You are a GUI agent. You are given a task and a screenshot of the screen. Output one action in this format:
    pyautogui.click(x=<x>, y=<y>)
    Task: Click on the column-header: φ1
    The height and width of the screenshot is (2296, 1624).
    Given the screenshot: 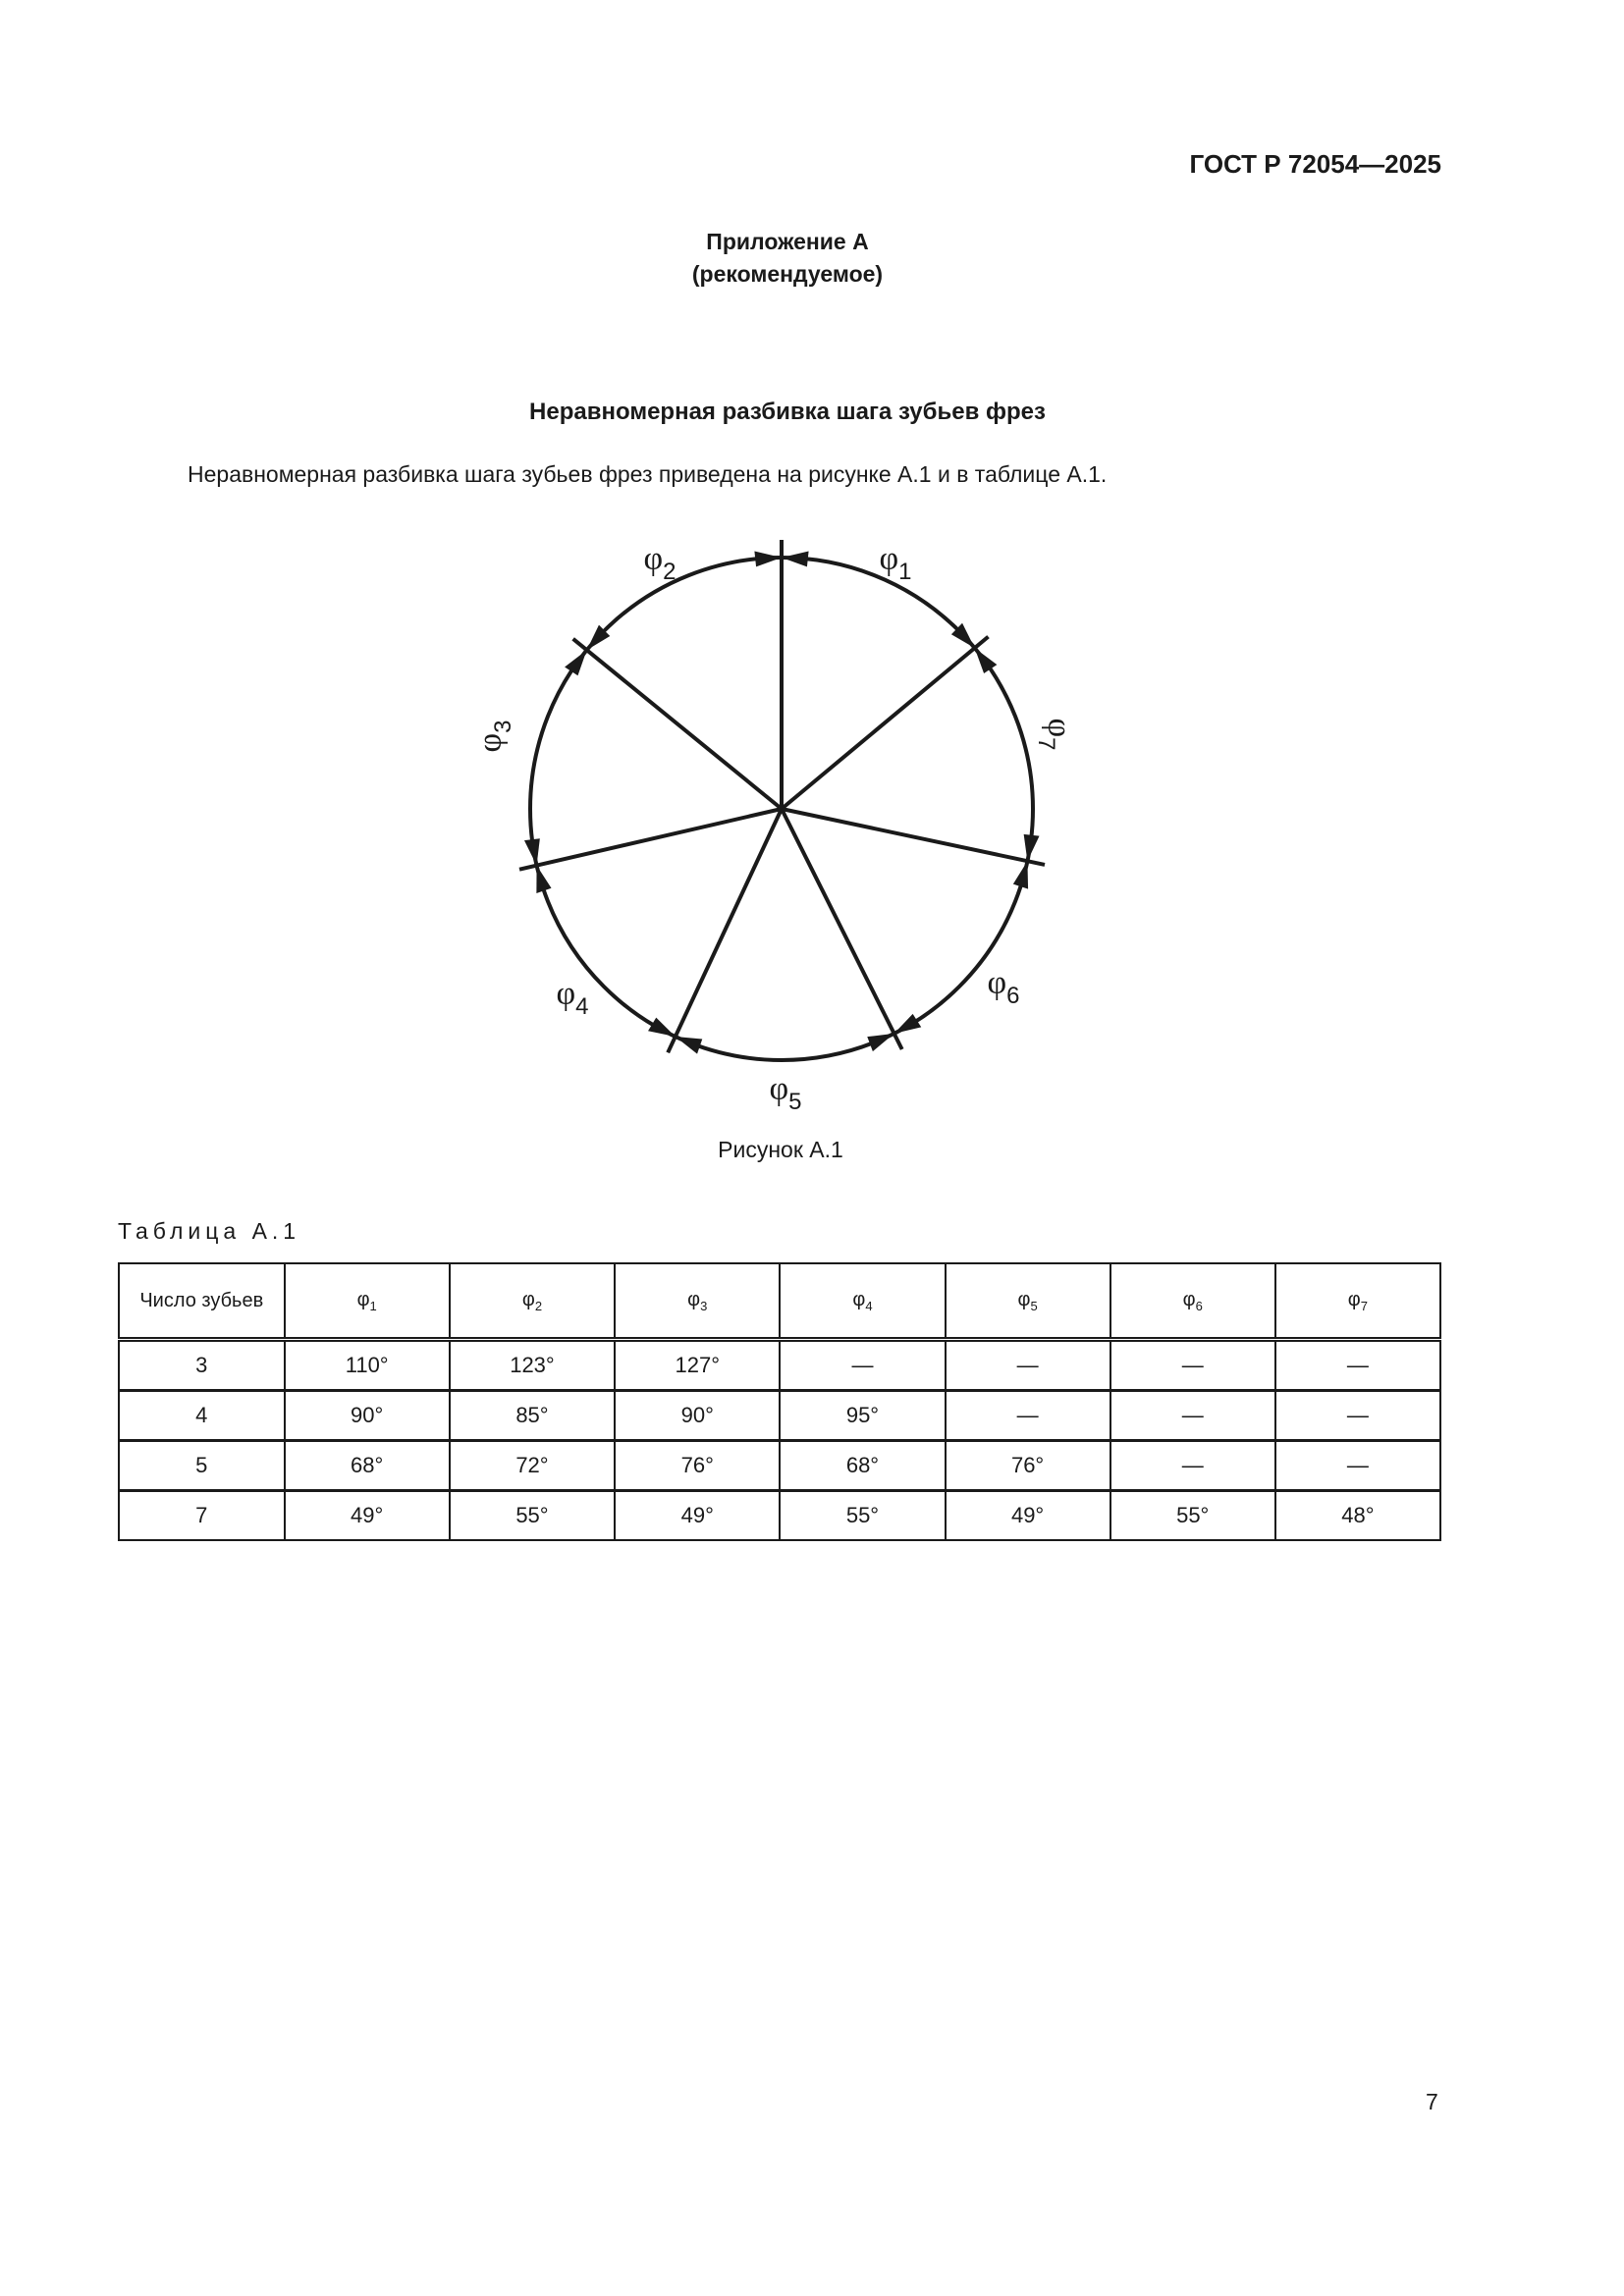 What is the action you would take?
    pyautogui.click(x=367, y=1302)
    